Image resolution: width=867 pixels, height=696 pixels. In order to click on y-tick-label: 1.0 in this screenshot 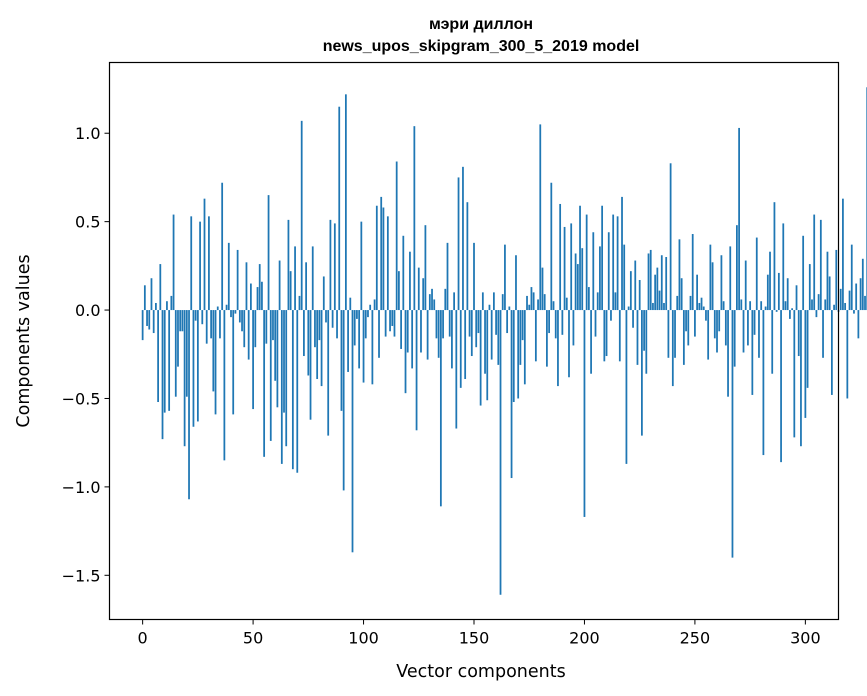, I will do `click(87, 133)`.